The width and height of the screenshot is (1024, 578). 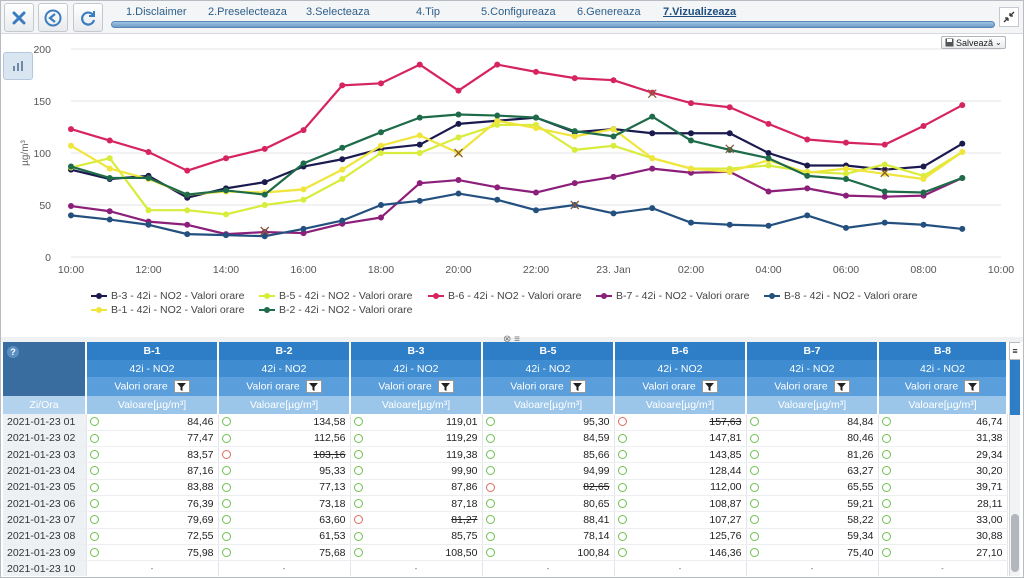 What do you see at coordinates (416, 471) in the screenshot?
I see `value-cell: 99,90` at bounding box center [416, 471].